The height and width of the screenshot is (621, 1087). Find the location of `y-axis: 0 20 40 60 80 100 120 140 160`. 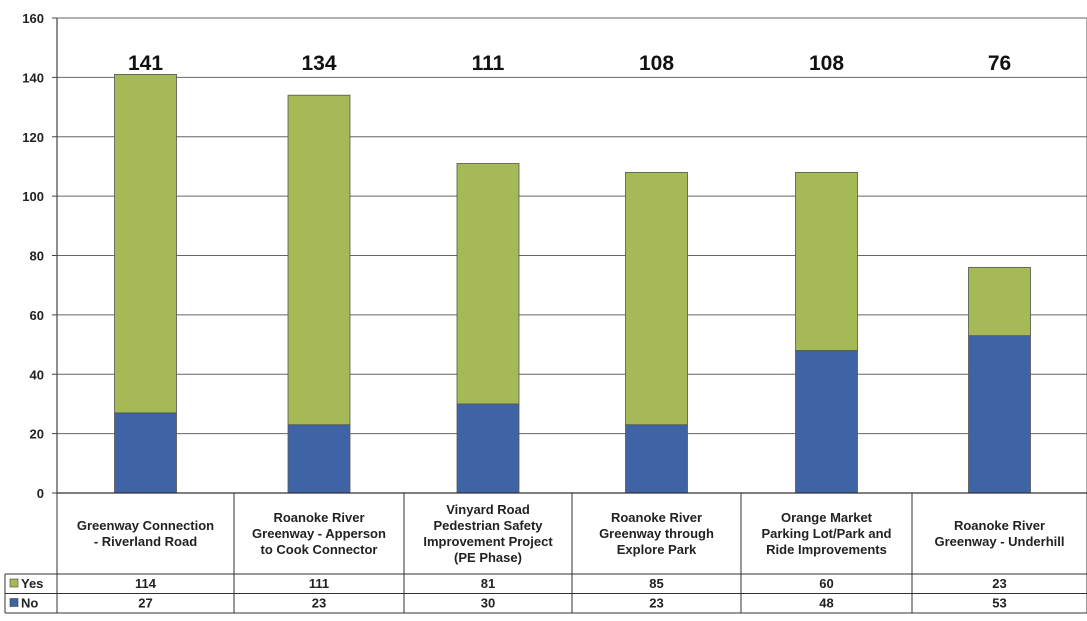

y-axis: 0 20 40 60 80 100 120 140 160 is located at coordinates (40, 256).